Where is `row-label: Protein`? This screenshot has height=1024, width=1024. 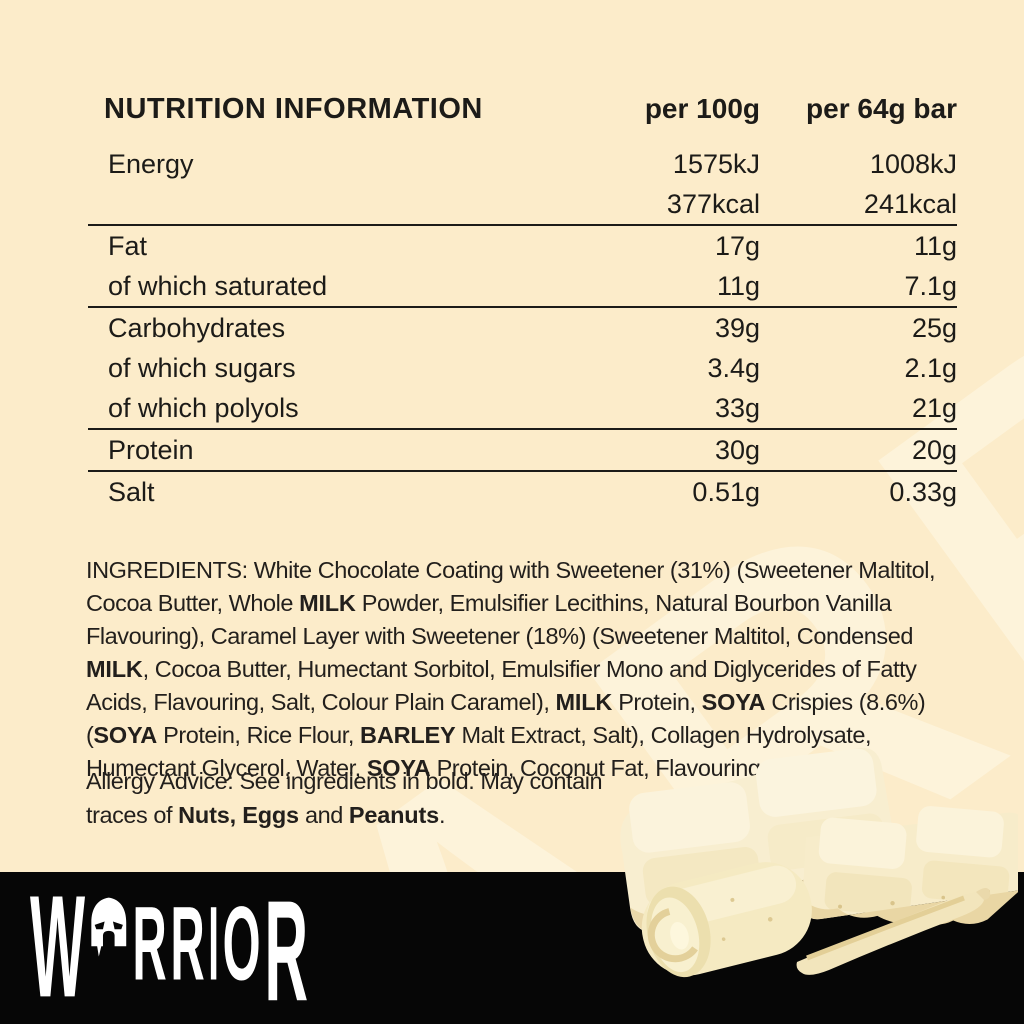 row-label: Protein is located at coordinates (151, 449).